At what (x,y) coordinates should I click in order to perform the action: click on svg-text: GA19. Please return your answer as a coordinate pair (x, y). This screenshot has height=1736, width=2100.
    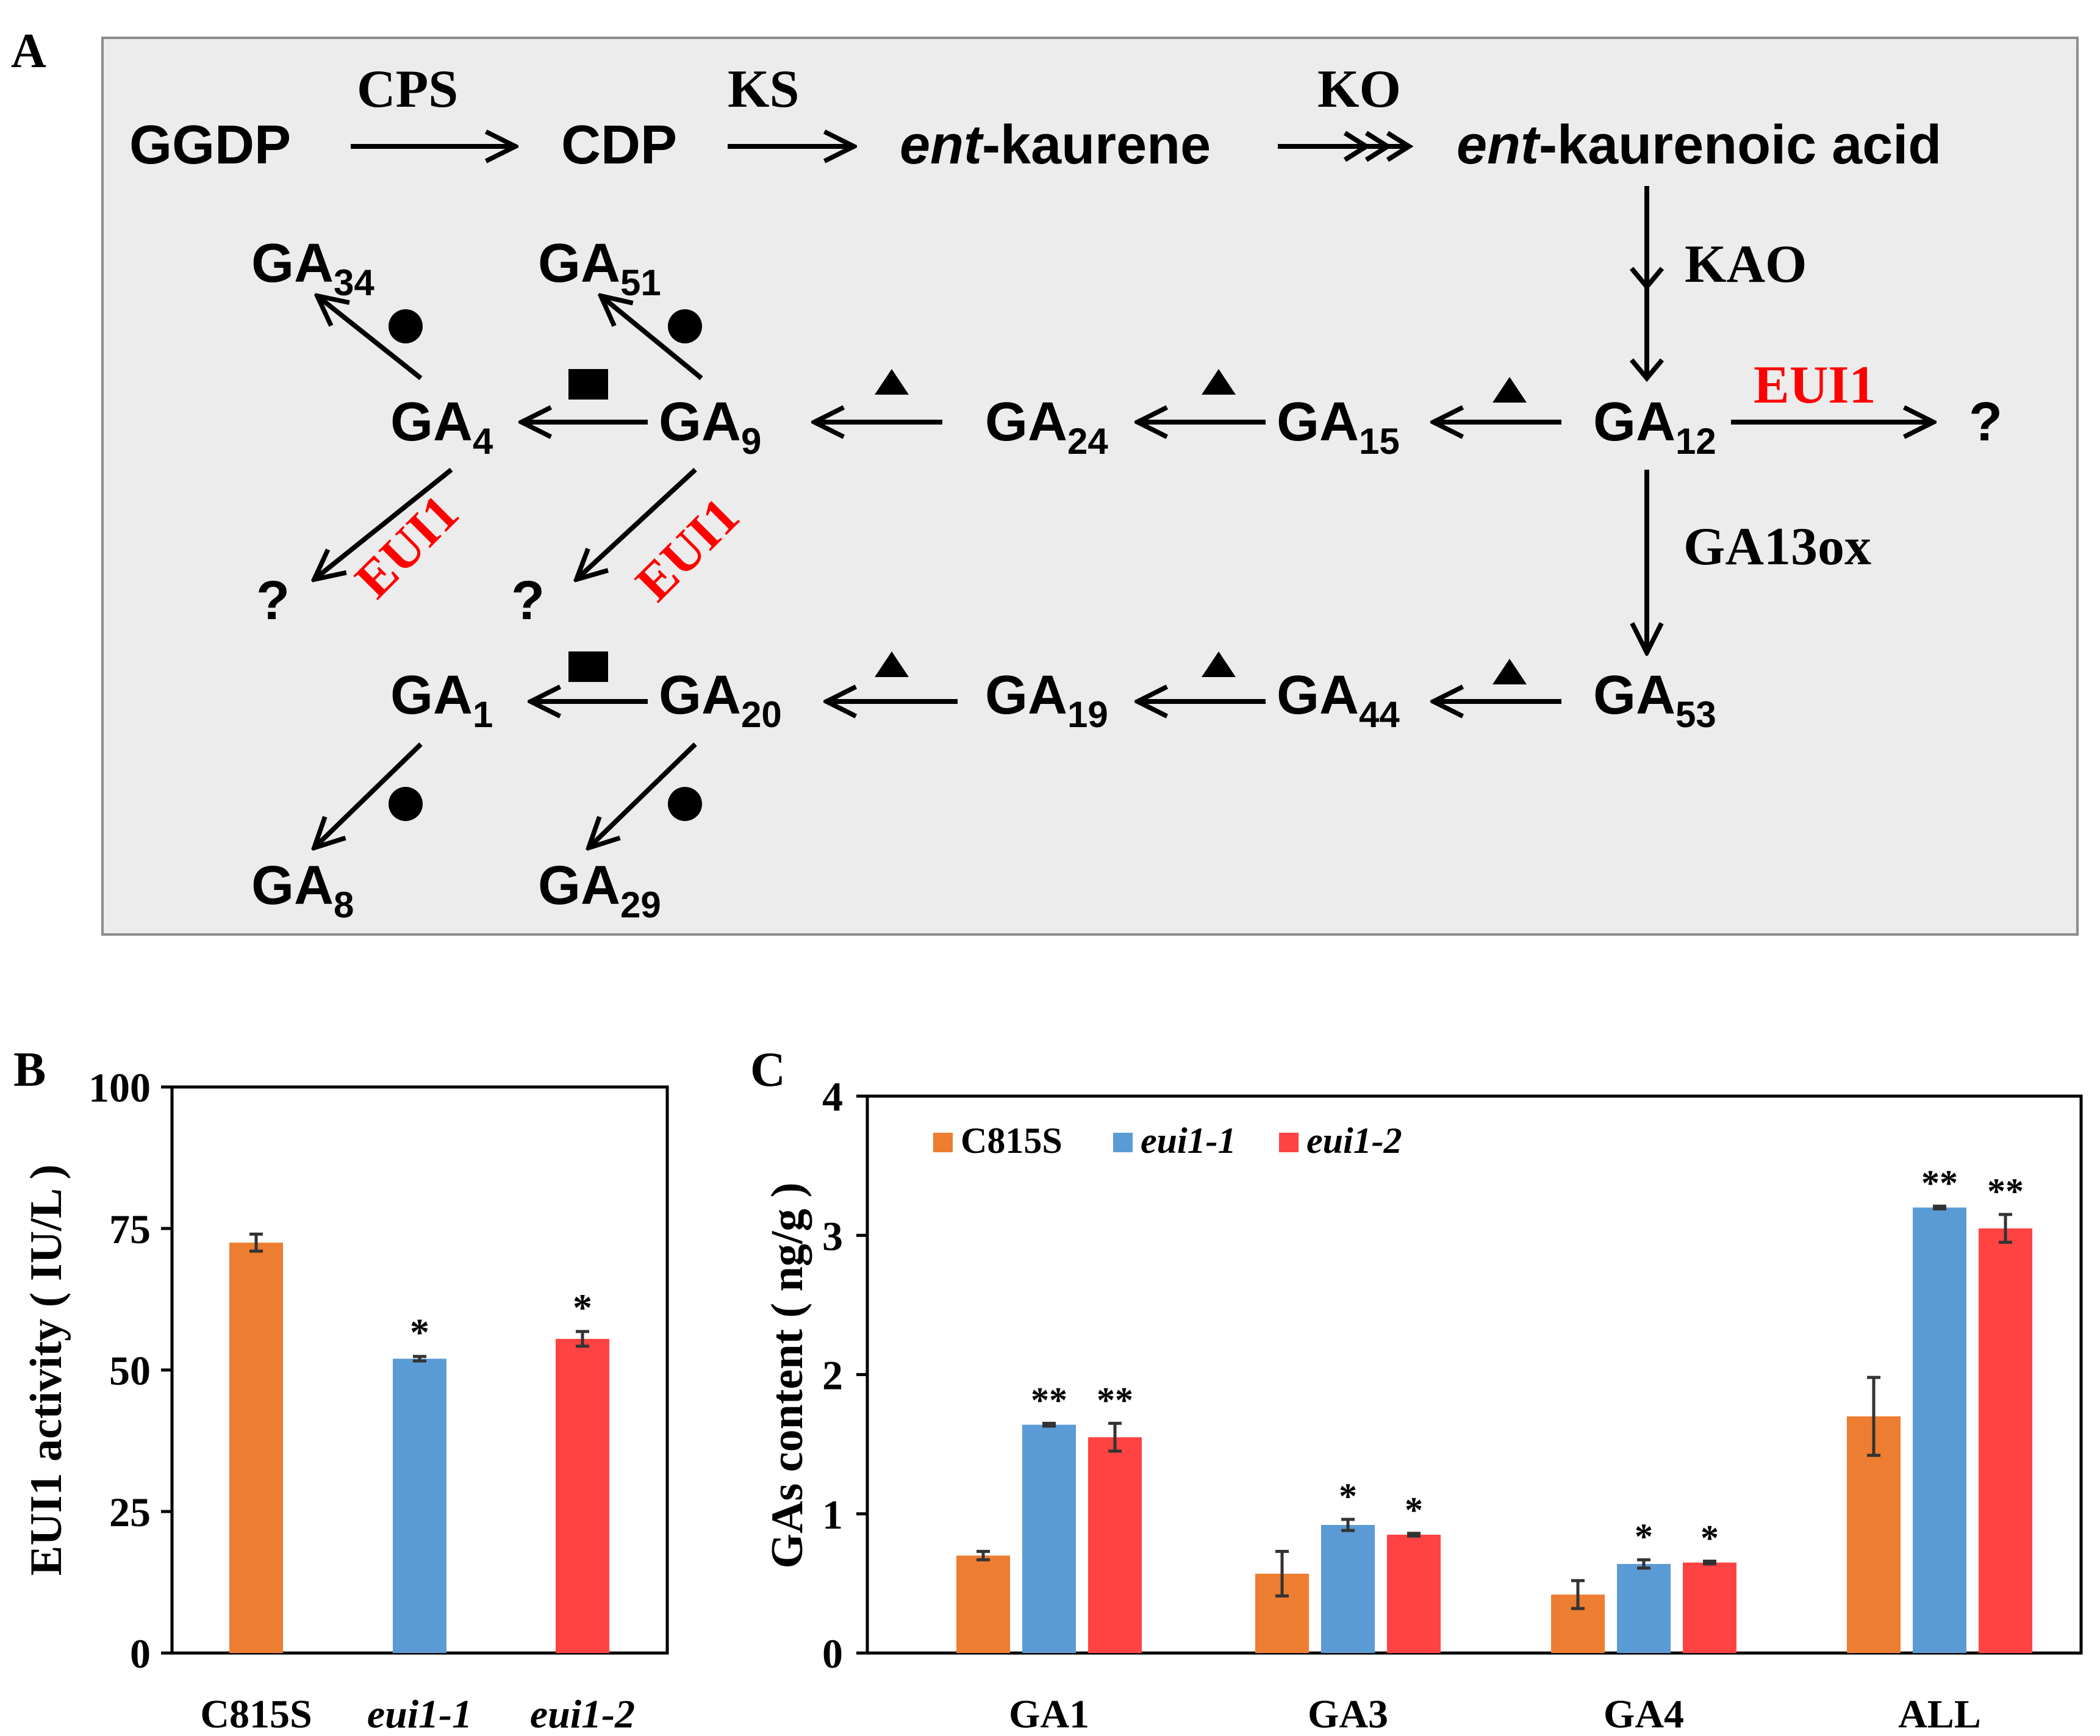
    Looking at the image, I should click on (1046, 700).